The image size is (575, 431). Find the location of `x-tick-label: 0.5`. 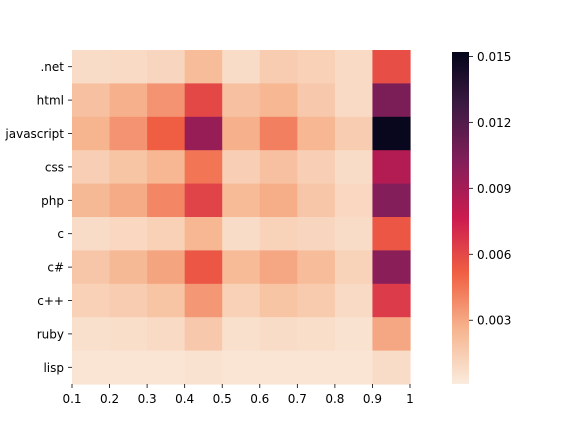

x-tick-label: 0.5 is located at coordinates (222, 399).